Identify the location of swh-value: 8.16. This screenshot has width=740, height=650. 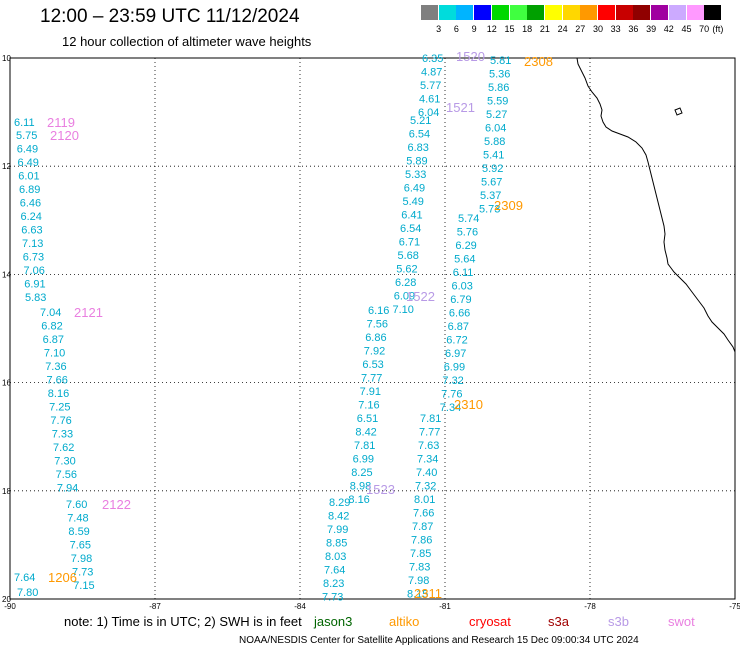
(58, 394).